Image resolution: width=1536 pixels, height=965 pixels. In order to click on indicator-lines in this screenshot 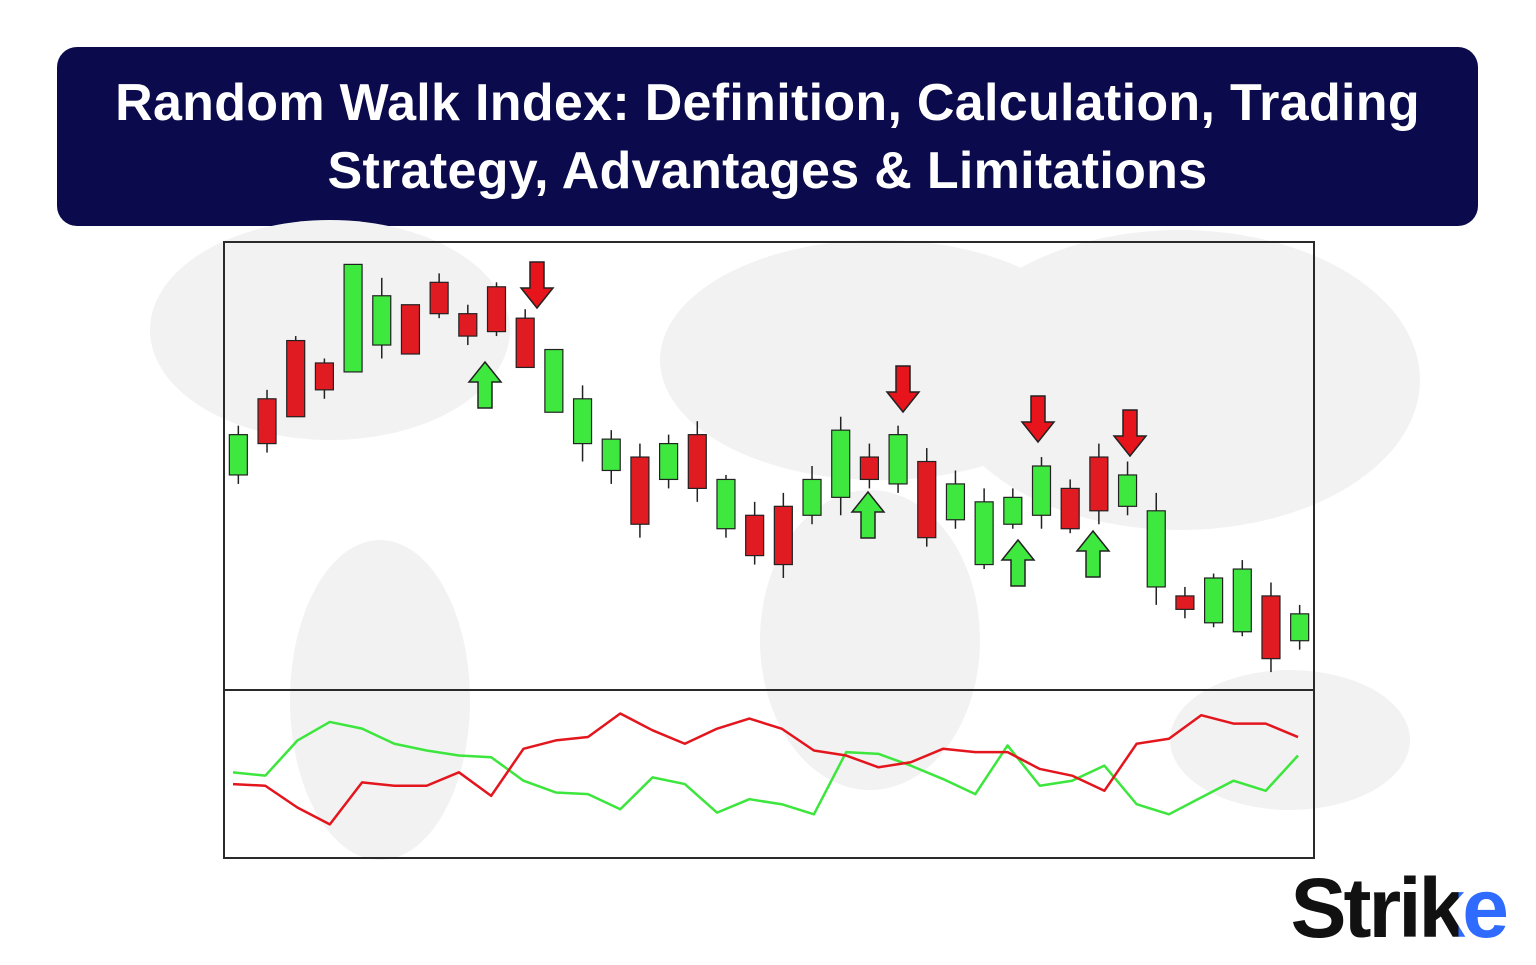, I will do `click(765, 769)`.